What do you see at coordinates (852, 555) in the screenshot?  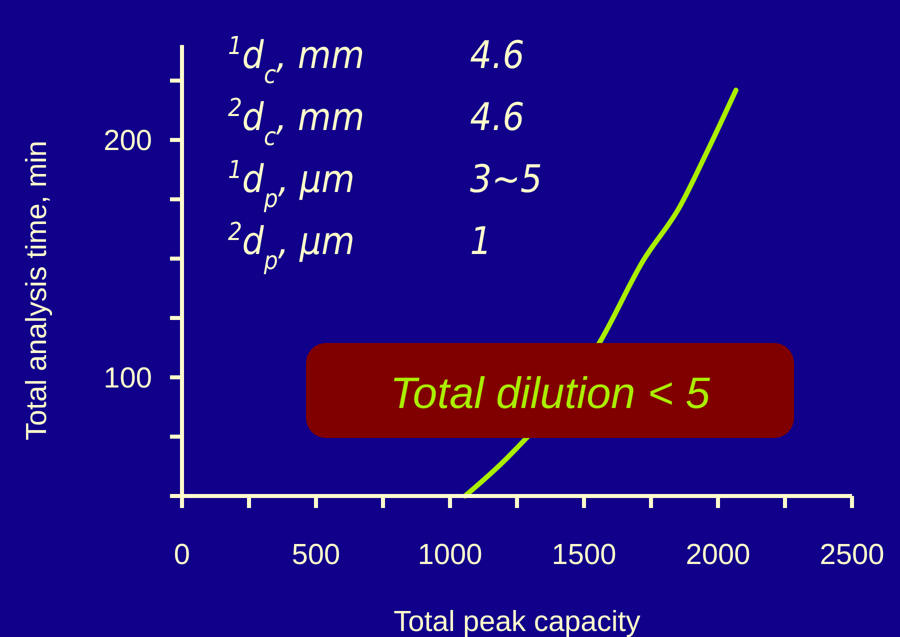 I see `x-tick-label: 2500` at bounding box center [852, 555].